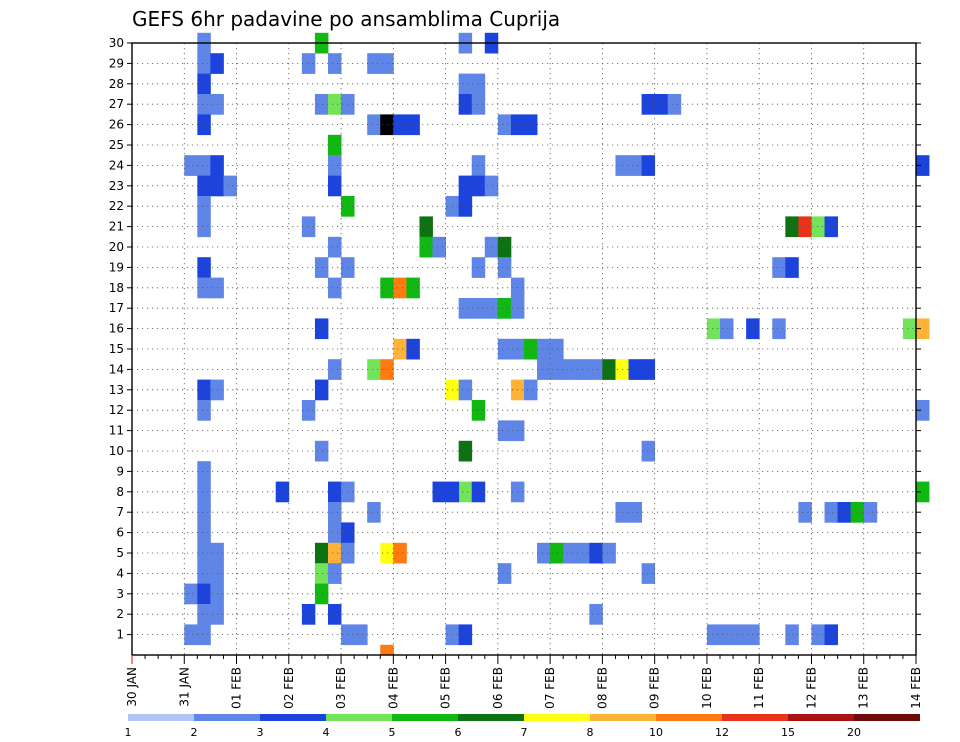 The image size is (960, 742). What do you see at coordinates (759, 688) in the screenshot?
I see `x-tick-label: 11 FEB` at bounding box center [759, 688].